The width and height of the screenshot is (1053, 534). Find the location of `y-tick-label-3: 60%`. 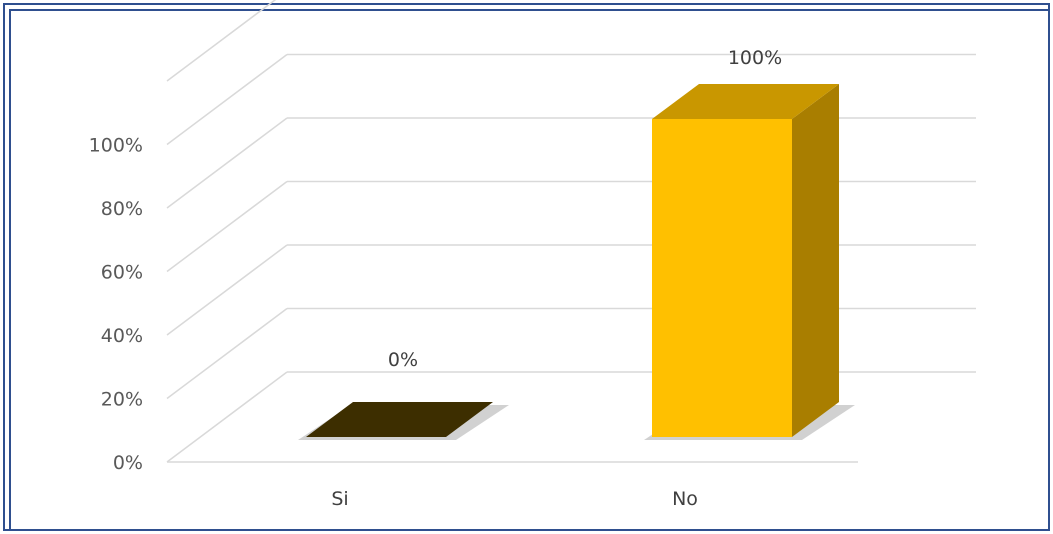

y-tick-label-3: 60% is located at coordinates (122, 273).